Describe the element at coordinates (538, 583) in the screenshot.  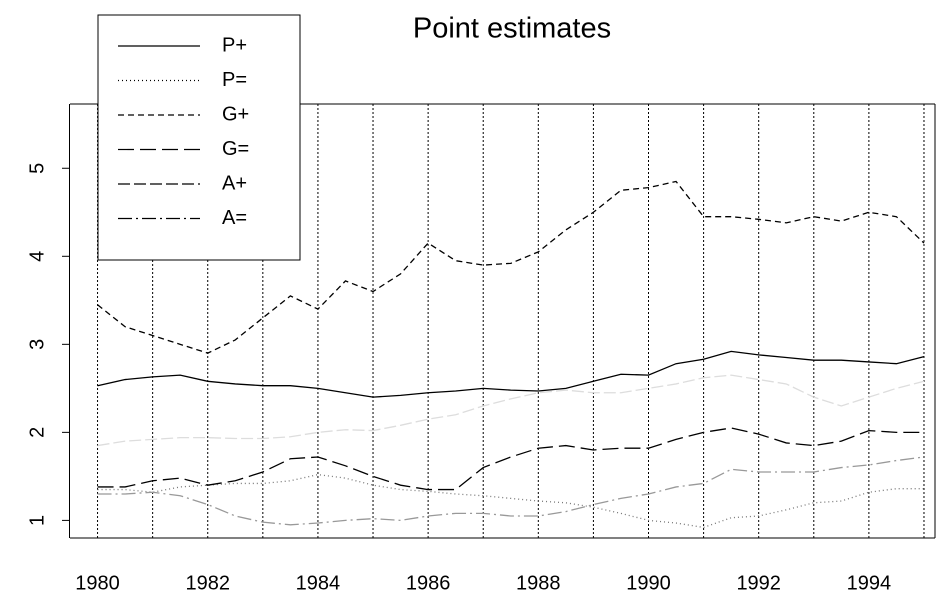
I see `x-tick-label: 1988` at that location.